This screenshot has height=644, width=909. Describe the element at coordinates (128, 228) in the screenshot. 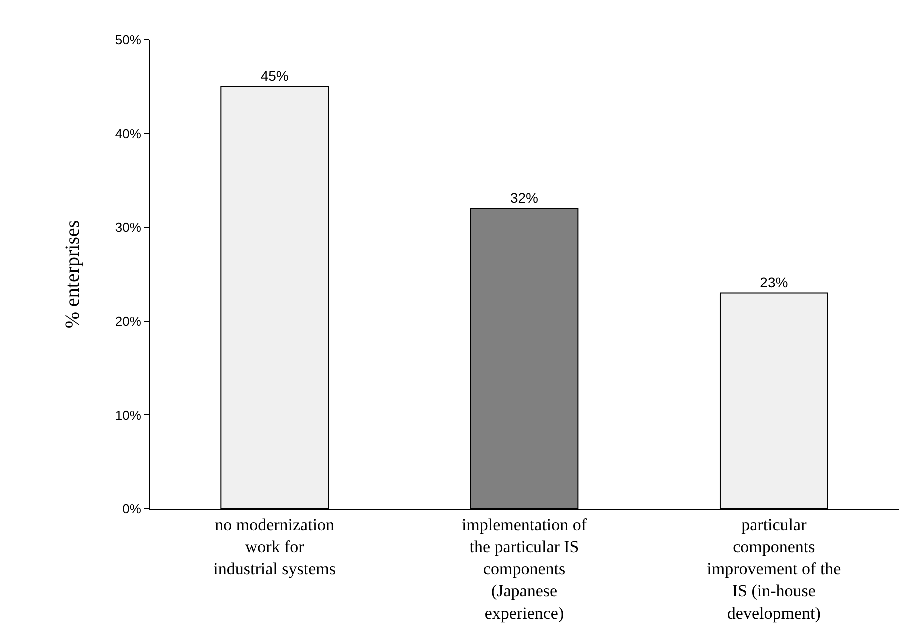

I see `y-tick-label: 30%` at that location.